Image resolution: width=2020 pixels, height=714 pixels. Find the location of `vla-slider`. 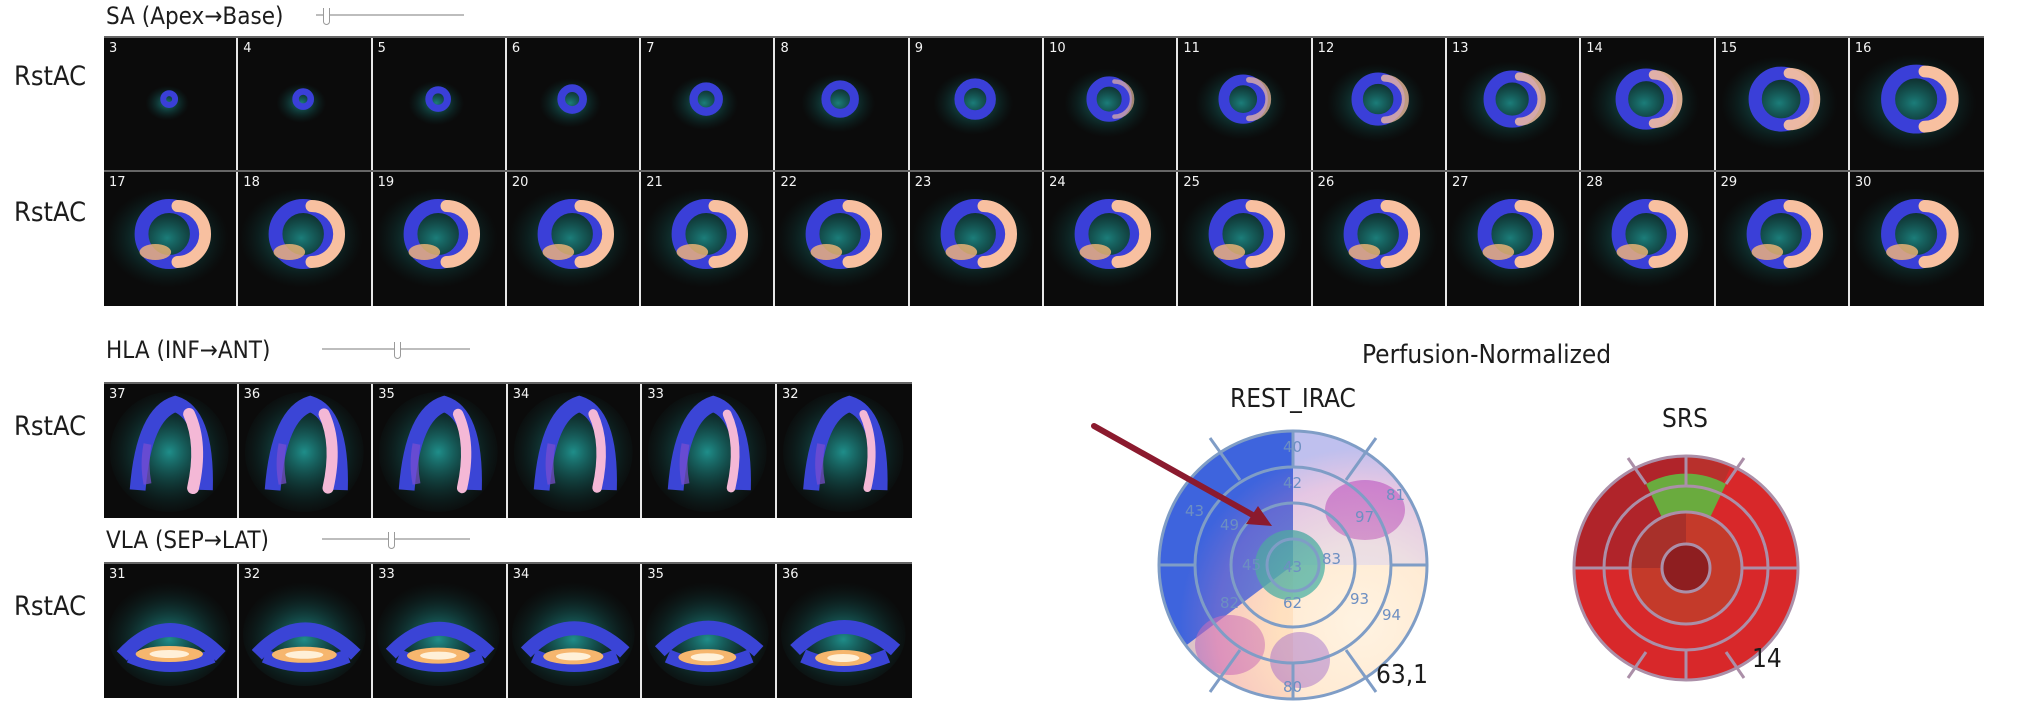

vla-slider is located at coordinates (397, 541).